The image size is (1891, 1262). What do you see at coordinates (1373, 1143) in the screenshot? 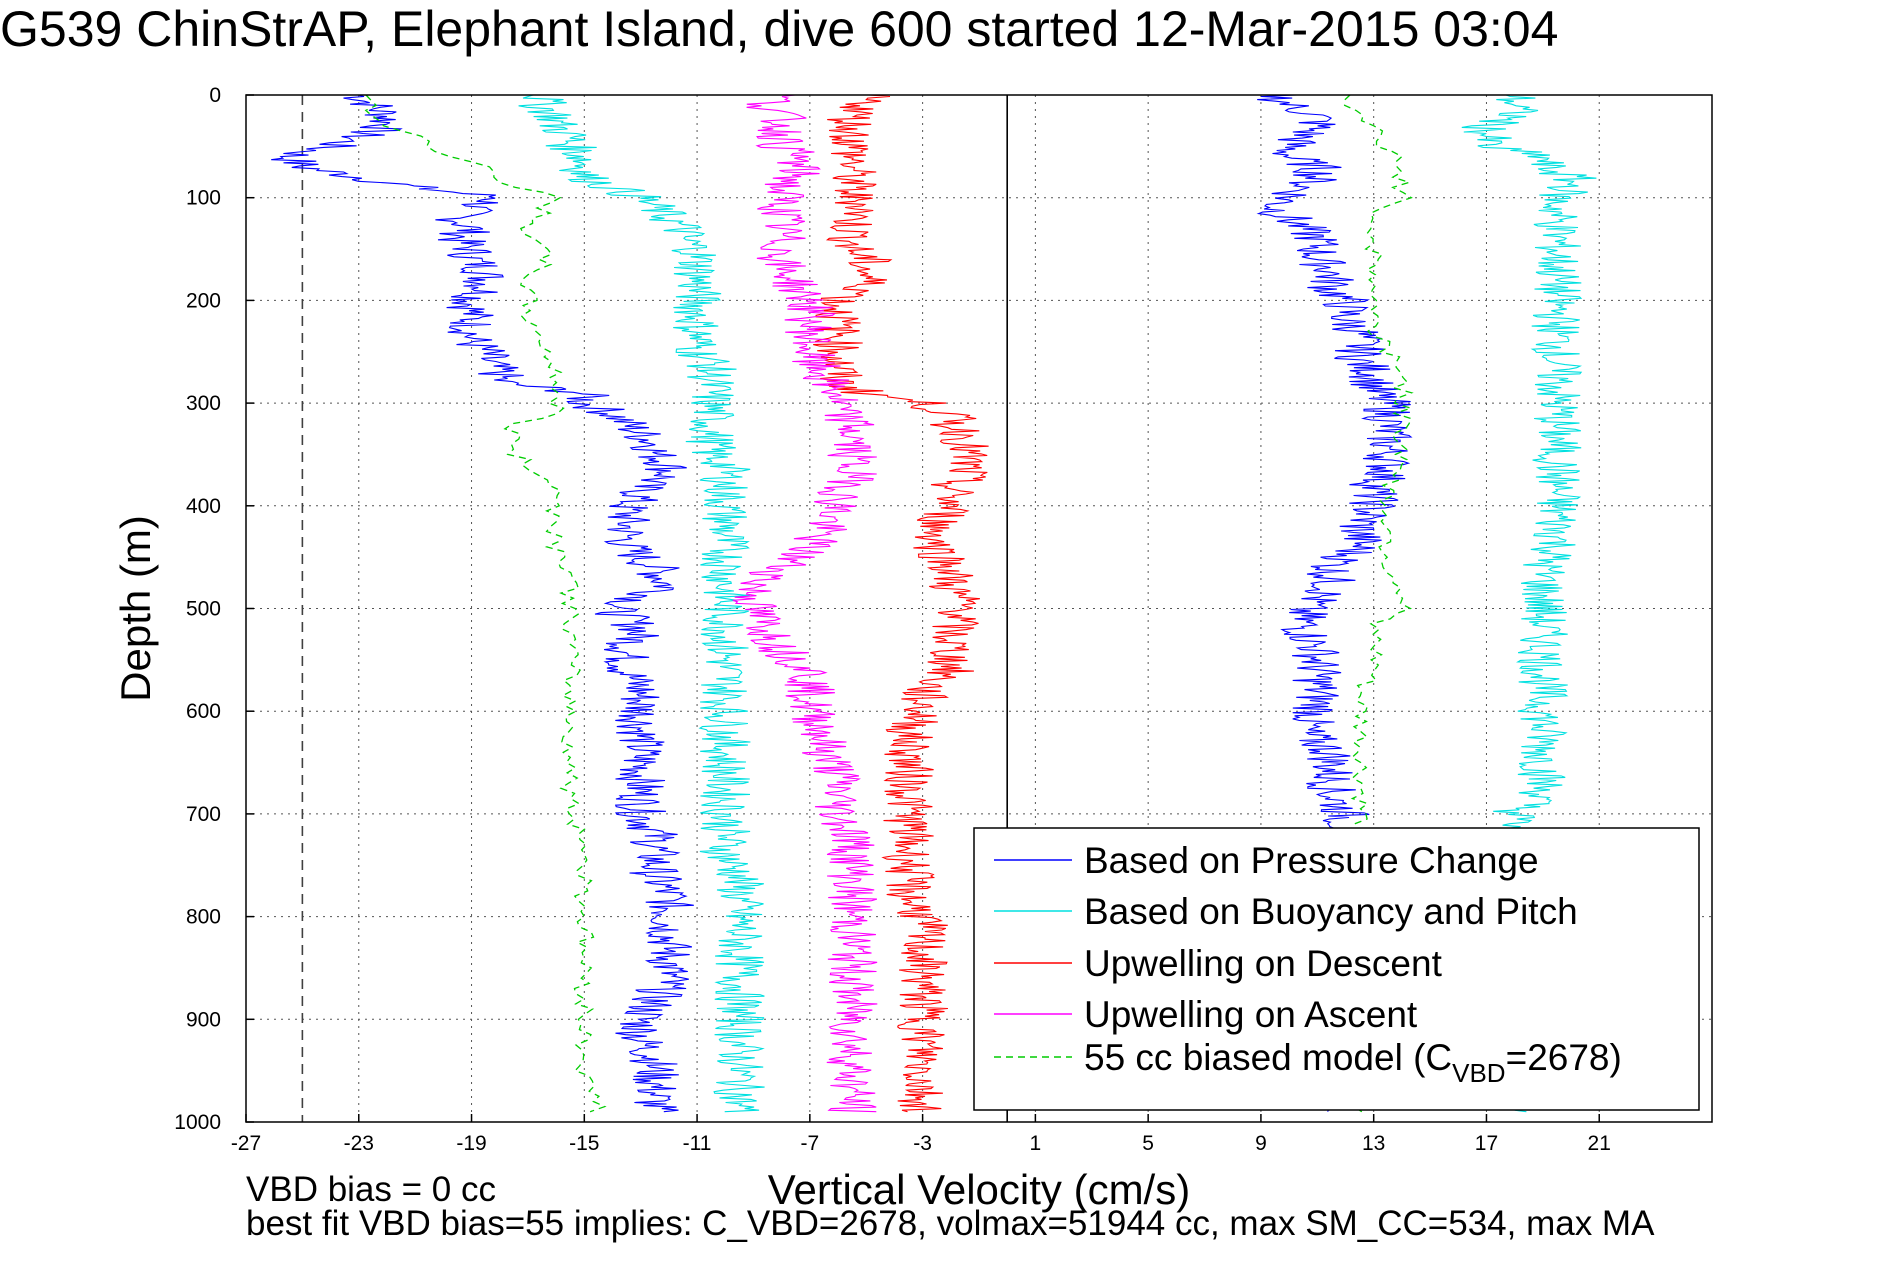
I see `x-tick-label: 13` at bounding box center [1373, 1143].